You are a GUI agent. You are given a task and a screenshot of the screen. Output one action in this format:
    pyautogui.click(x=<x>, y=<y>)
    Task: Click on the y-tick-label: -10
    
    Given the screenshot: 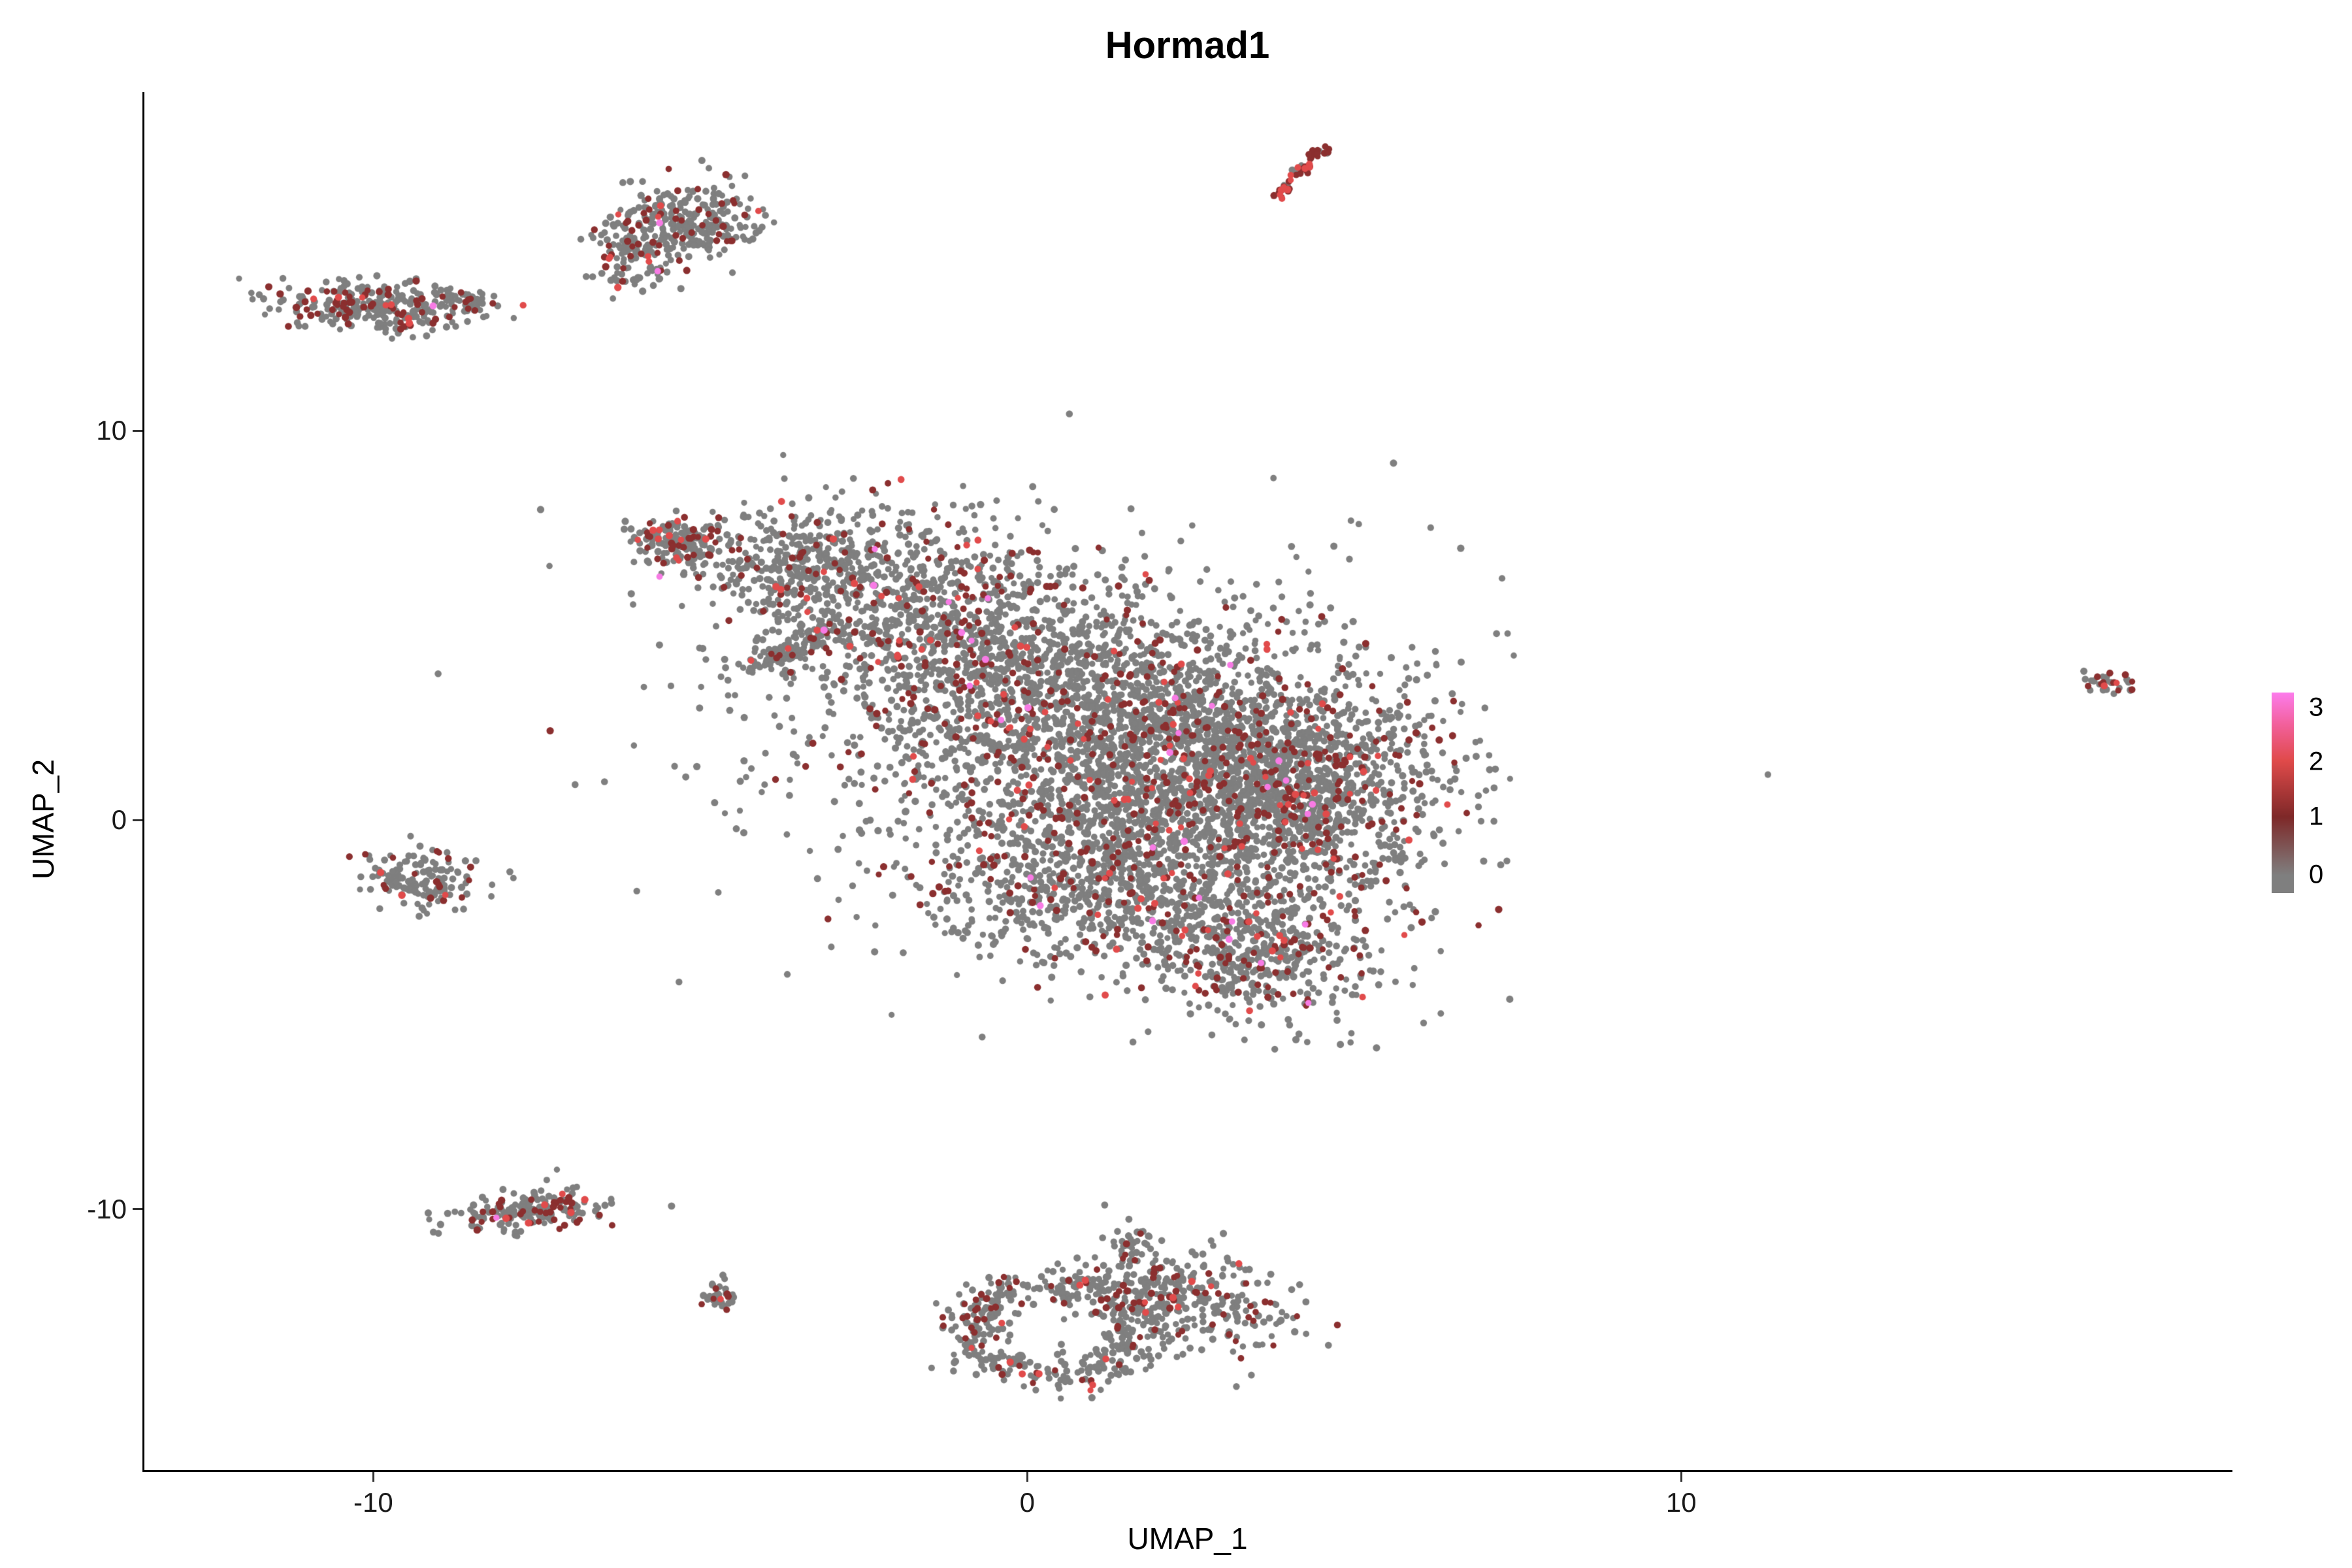 What is the action you would take?
    pyautogui.click(x=107, y=1208)
    